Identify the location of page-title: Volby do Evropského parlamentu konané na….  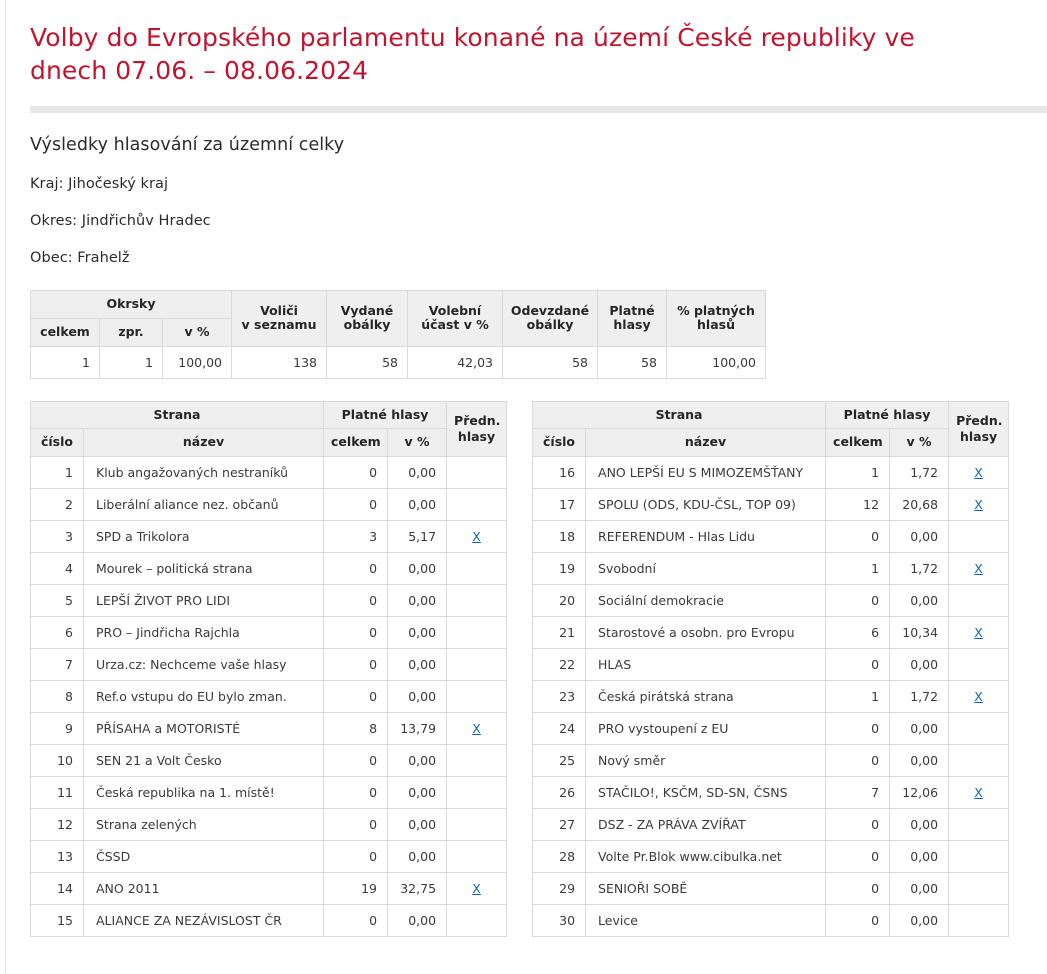
(472, 54).